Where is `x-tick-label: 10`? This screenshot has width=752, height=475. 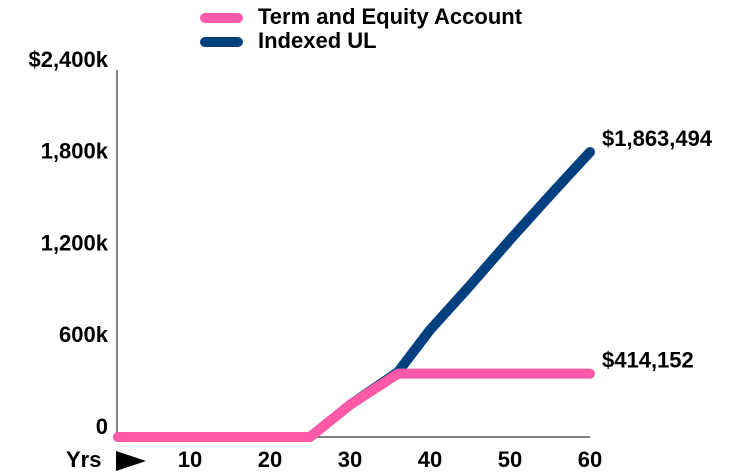
x-tick-label: 10 is located at coordinates (190, 459).